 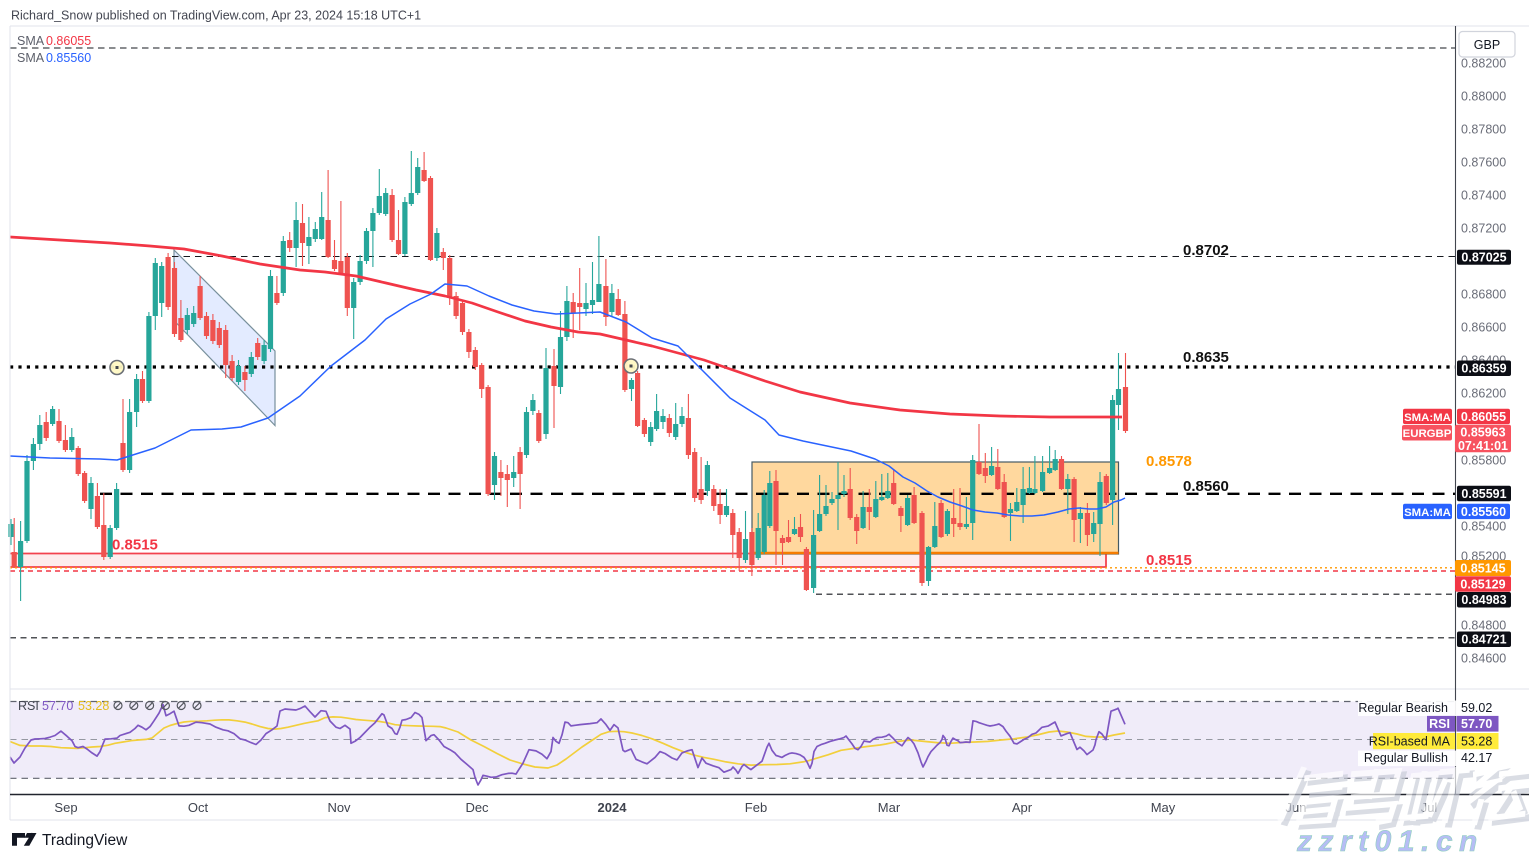 I want to click on svg-text: 0.84600, so click(x=1483, y=659).